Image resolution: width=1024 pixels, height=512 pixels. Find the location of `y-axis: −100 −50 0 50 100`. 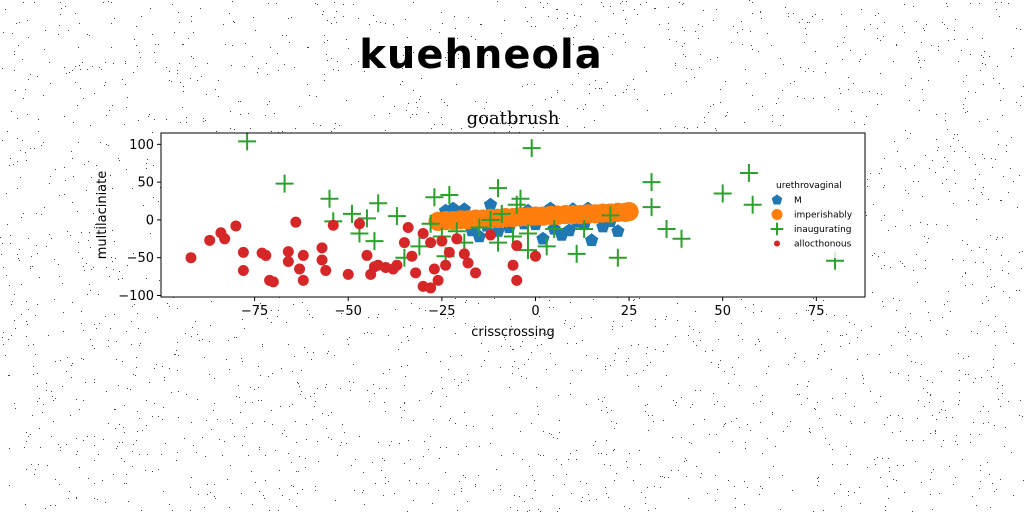

y-axis: −100 −50 0 50 100 is located at coordinates (139, 221).